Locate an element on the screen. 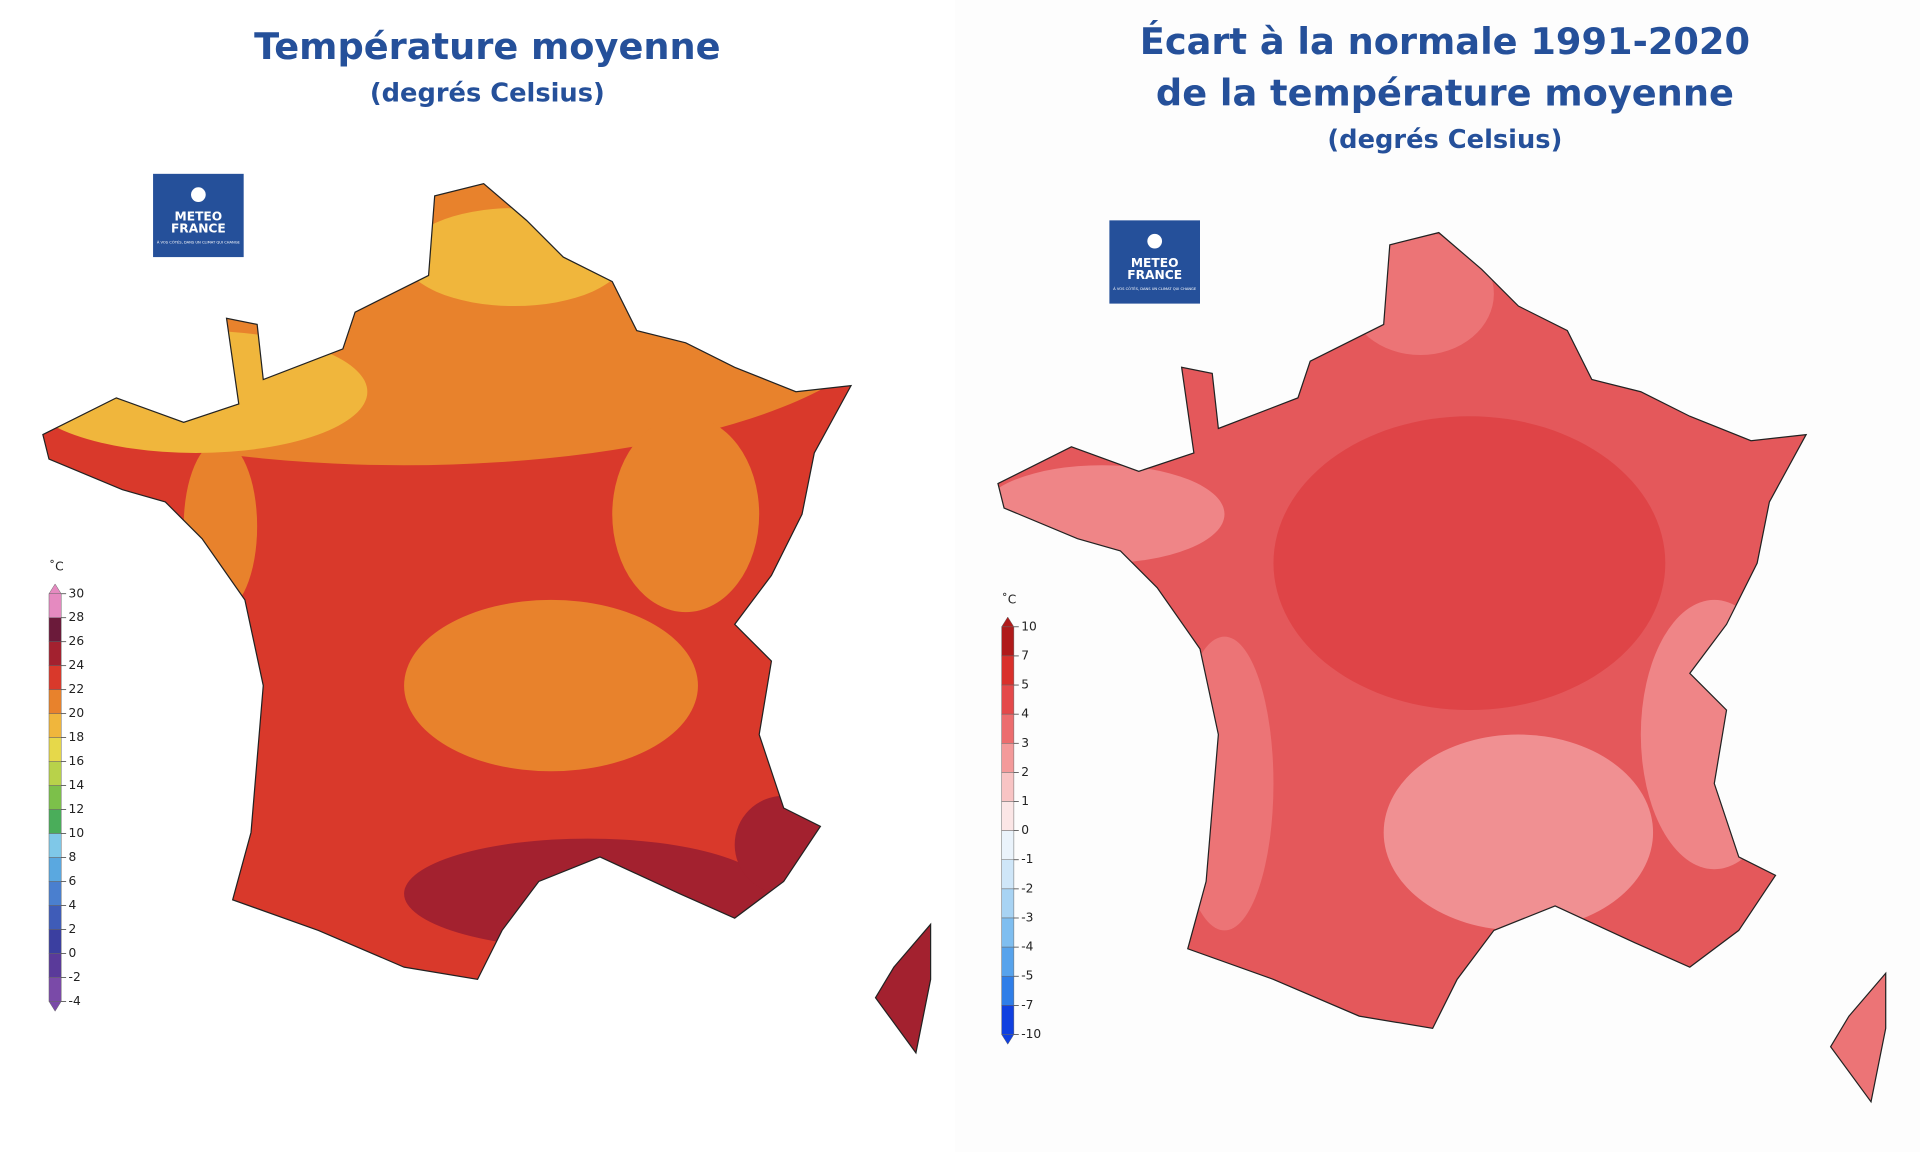 This screenshot has height=1152, width=1920. legend-tick-label: -3 is located at coordinates (1027, 917).